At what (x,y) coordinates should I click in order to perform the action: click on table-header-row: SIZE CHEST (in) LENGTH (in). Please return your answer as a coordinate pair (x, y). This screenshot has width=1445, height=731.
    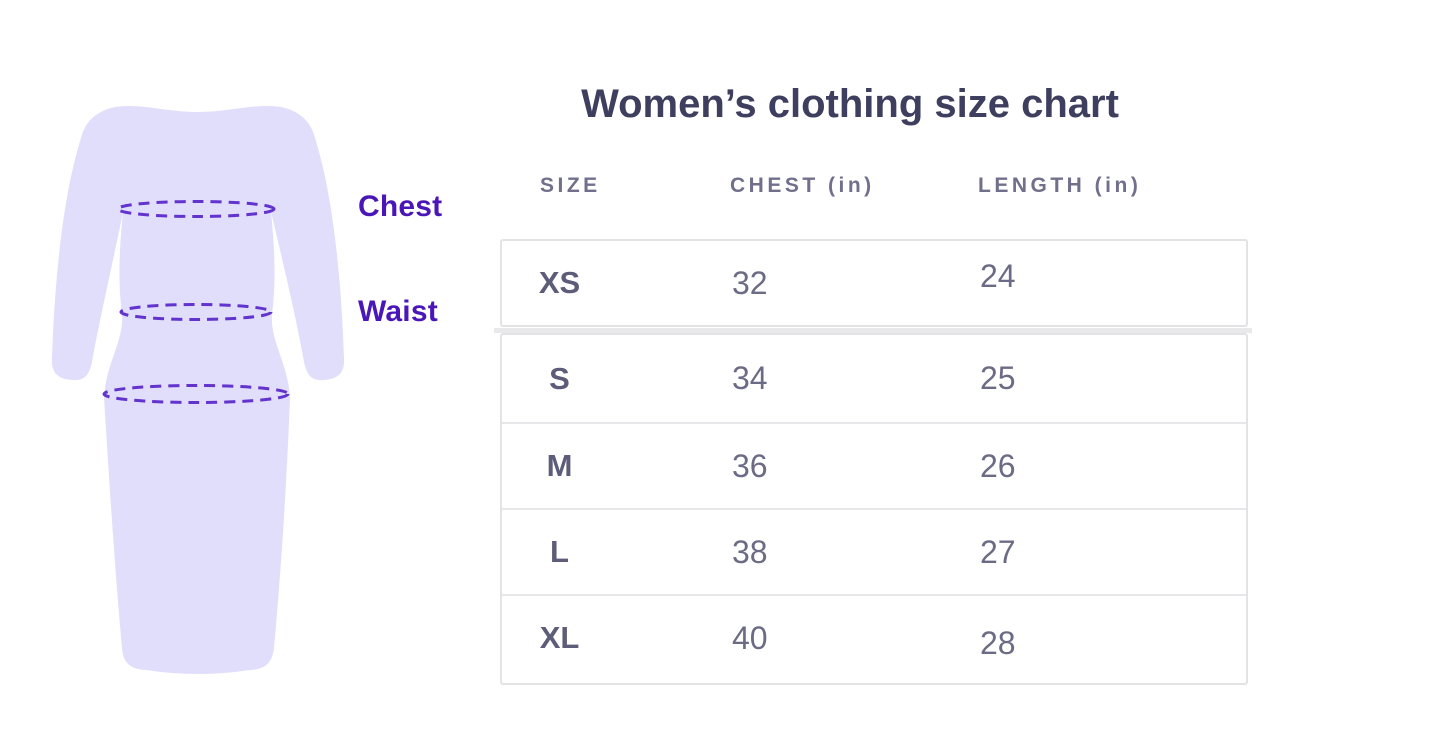
    Looking at the image, I should click on (874, 186).